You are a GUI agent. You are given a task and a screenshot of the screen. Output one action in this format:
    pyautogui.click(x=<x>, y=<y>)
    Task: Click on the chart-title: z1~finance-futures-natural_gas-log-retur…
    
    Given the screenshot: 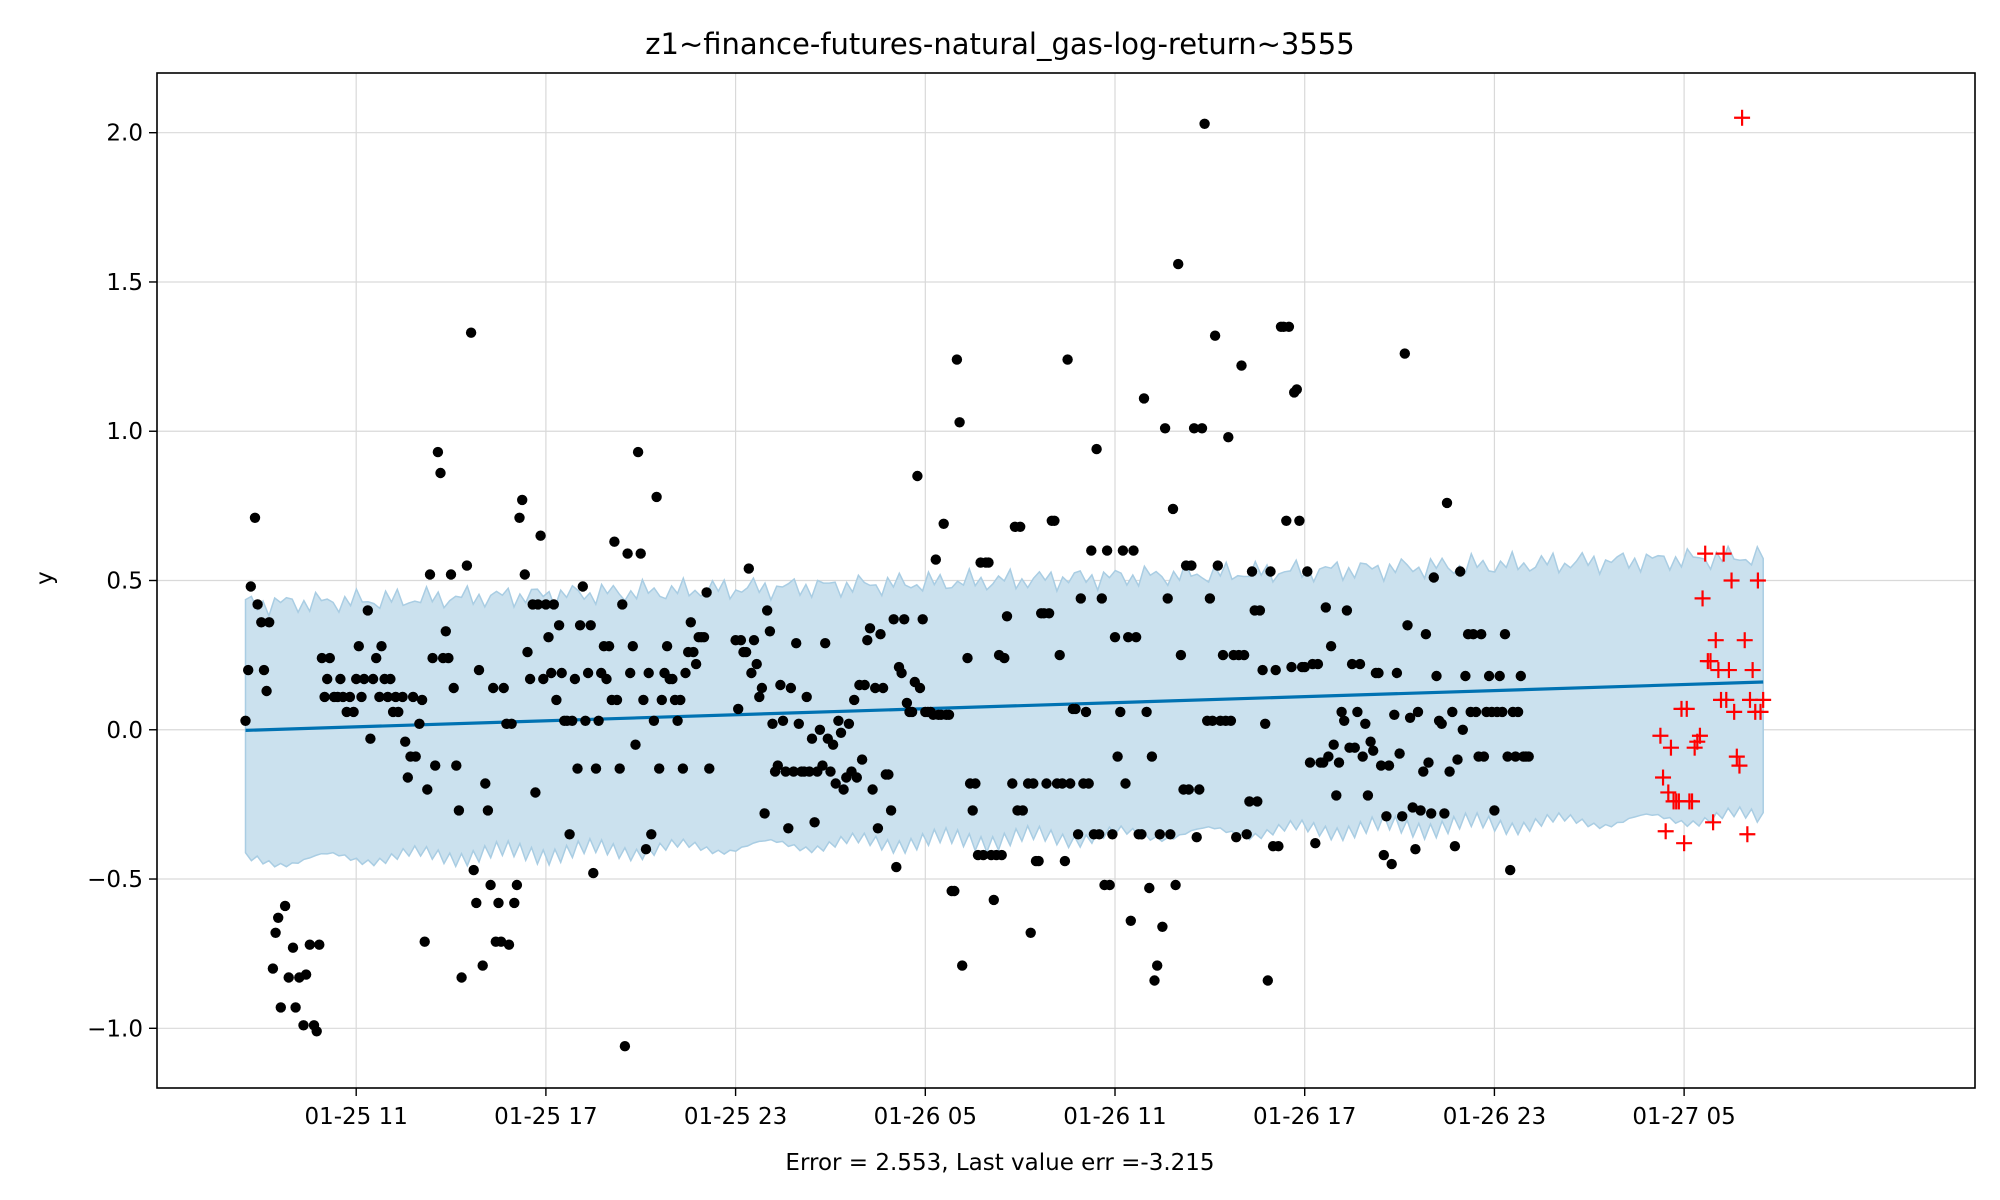 What is the action you would take?
    pyautogui.click(x=999, y=44)
    